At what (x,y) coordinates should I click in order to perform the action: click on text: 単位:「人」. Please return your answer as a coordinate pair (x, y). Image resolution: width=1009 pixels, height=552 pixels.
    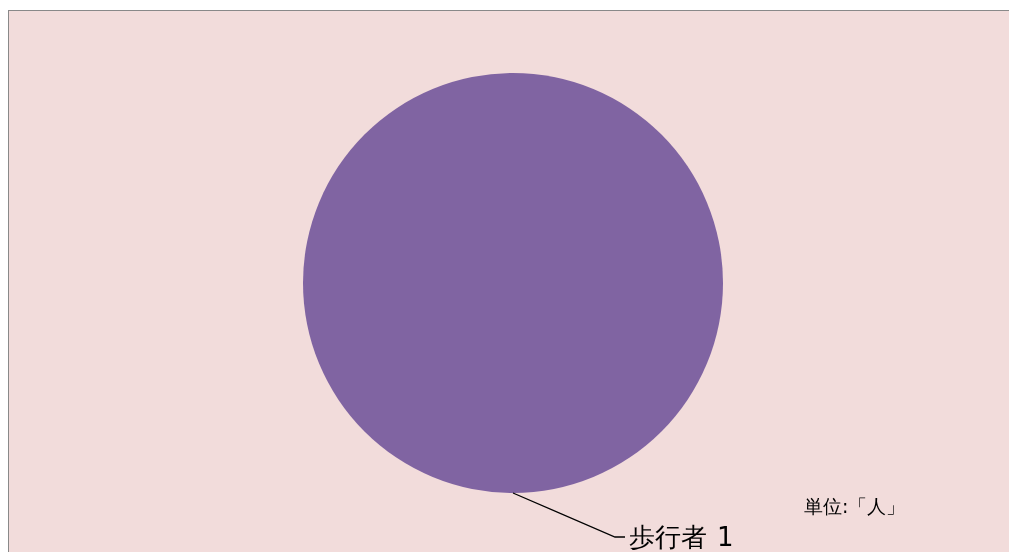
    Looking at the image, I should click on (855, 506).